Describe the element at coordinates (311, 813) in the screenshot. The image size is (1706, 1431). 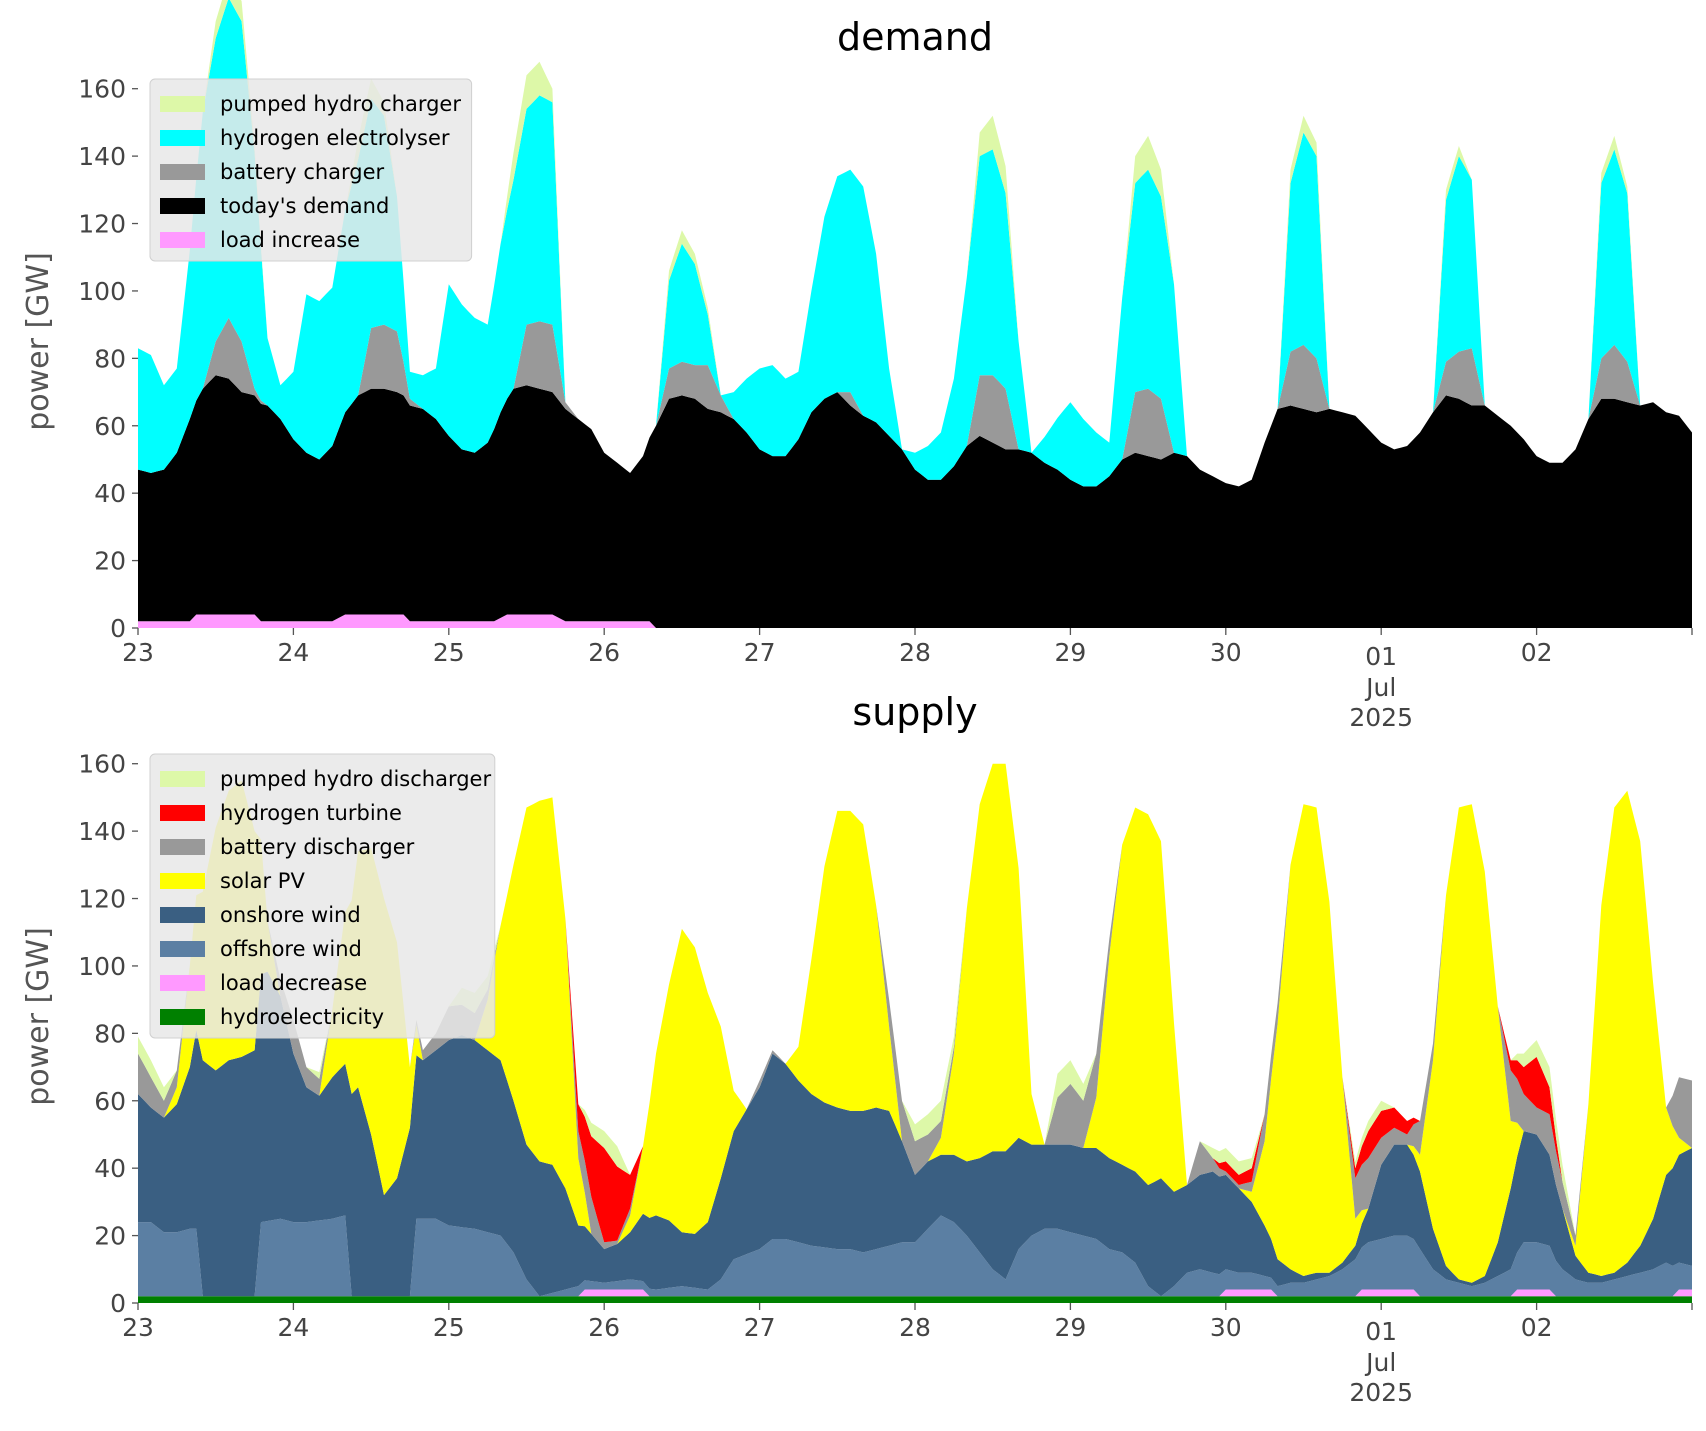
I see `legend-entry: hydrogen turbine` at that location.